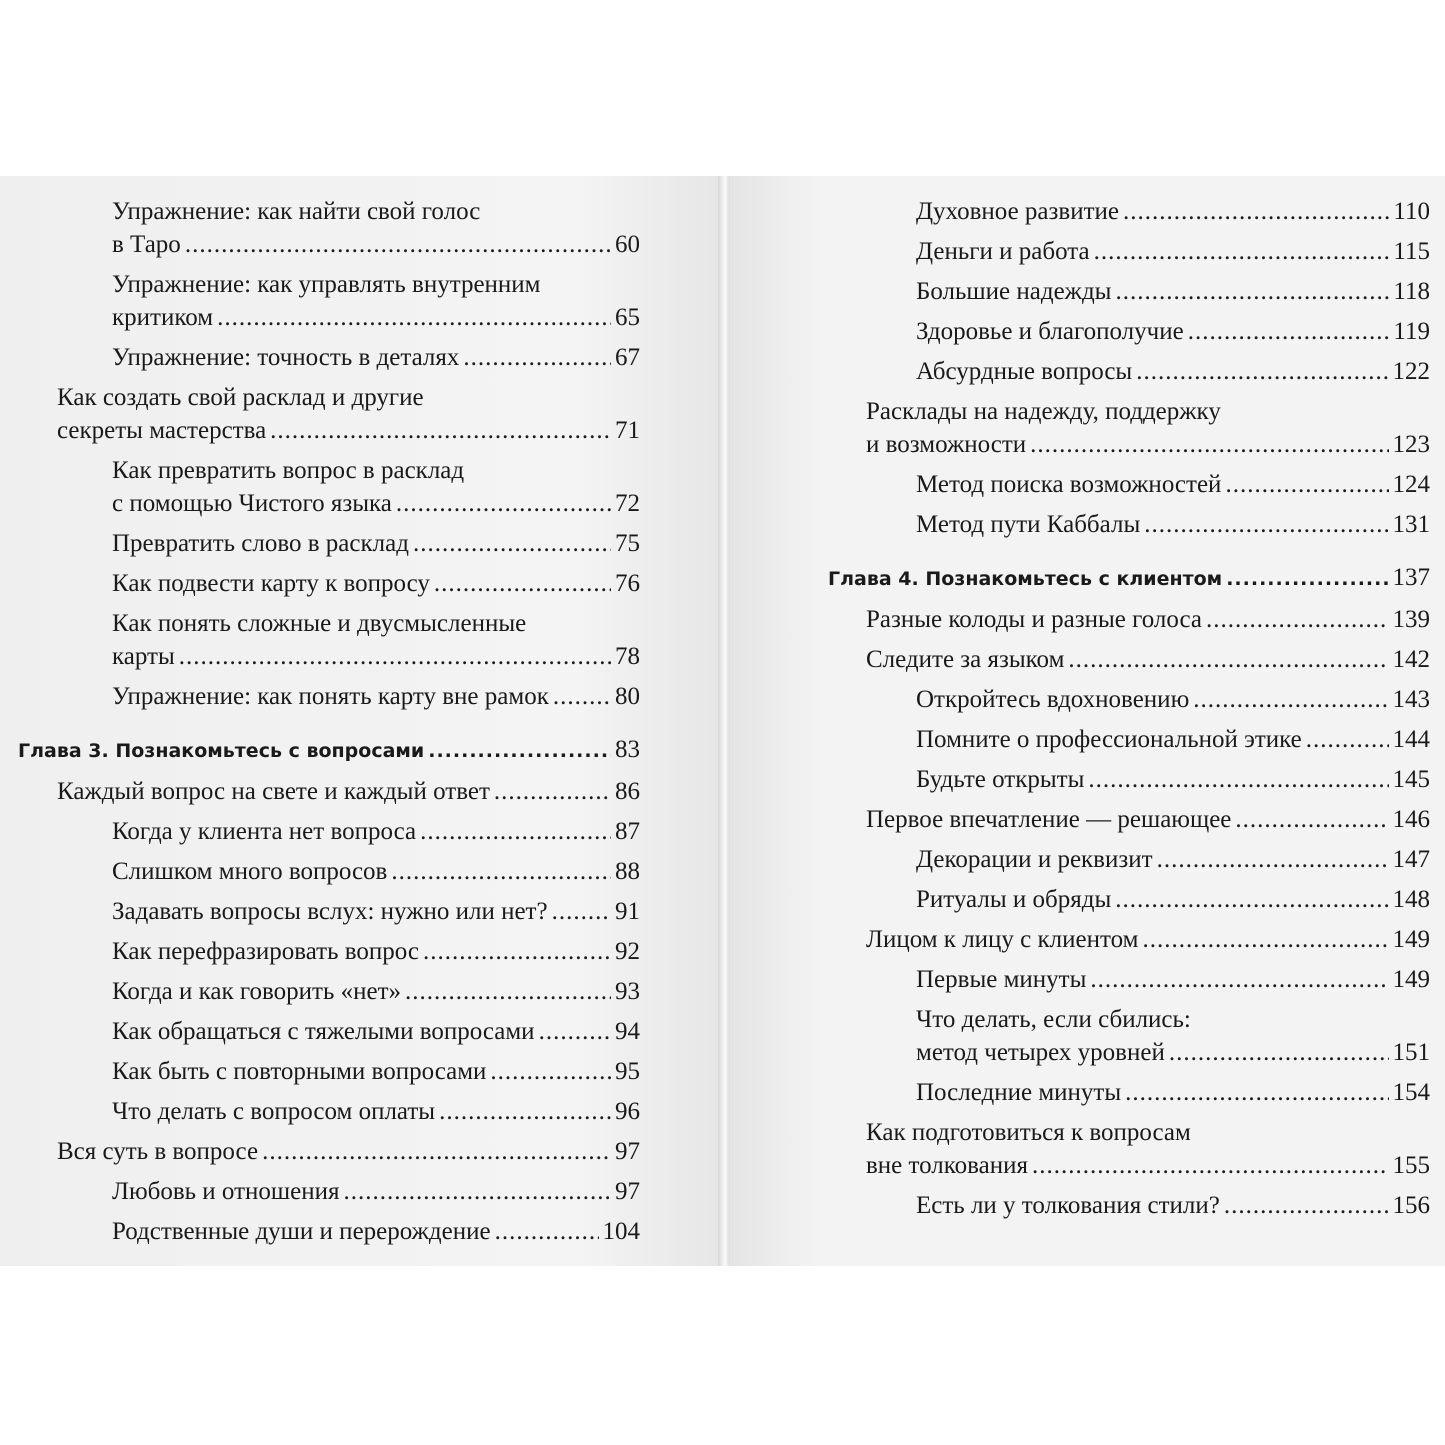 The height and width of the screenshot is (1445, 1445). I want to click on toc-entry: Когда и как говорить «нет» 93, so click(320, 991).